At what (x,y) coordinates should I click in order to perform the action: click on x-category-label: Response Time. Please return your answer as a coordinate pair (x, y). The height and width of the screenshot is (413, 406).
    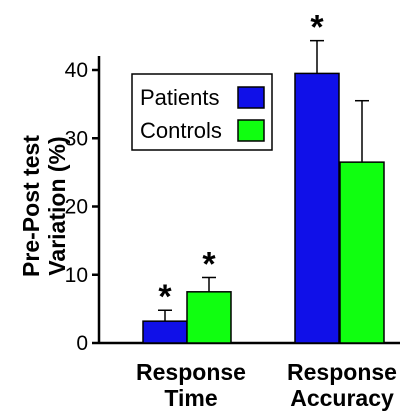
    Looking at the image, I should click on (191, 385).